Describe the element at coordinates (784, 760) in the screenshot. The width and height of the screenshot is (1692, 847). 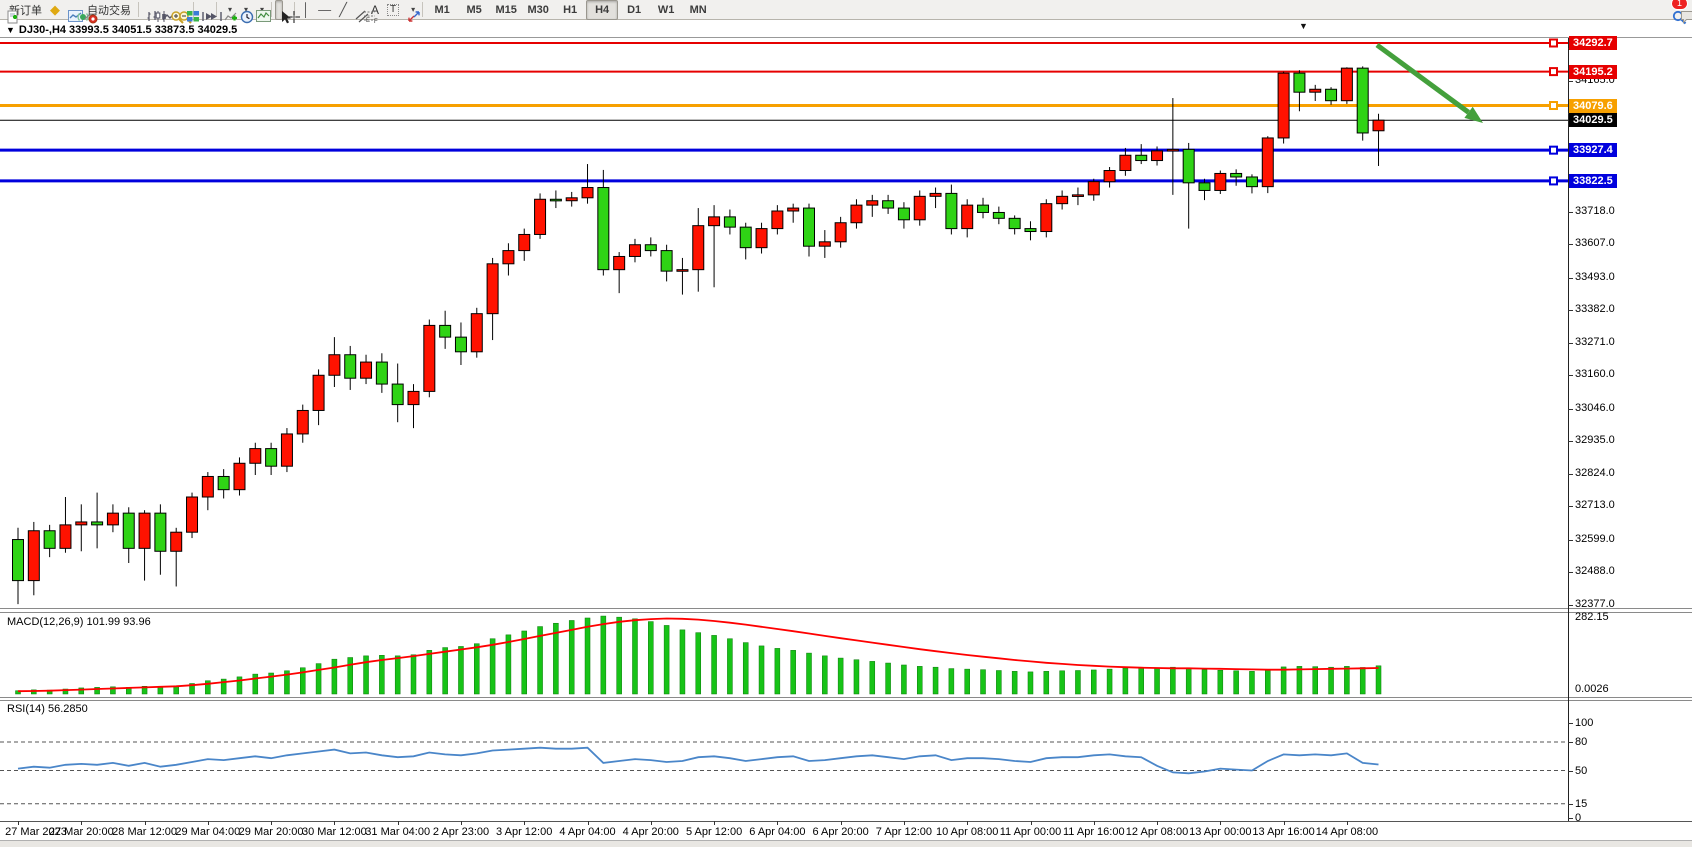
I see `rsi-indicator-chart` at that location.